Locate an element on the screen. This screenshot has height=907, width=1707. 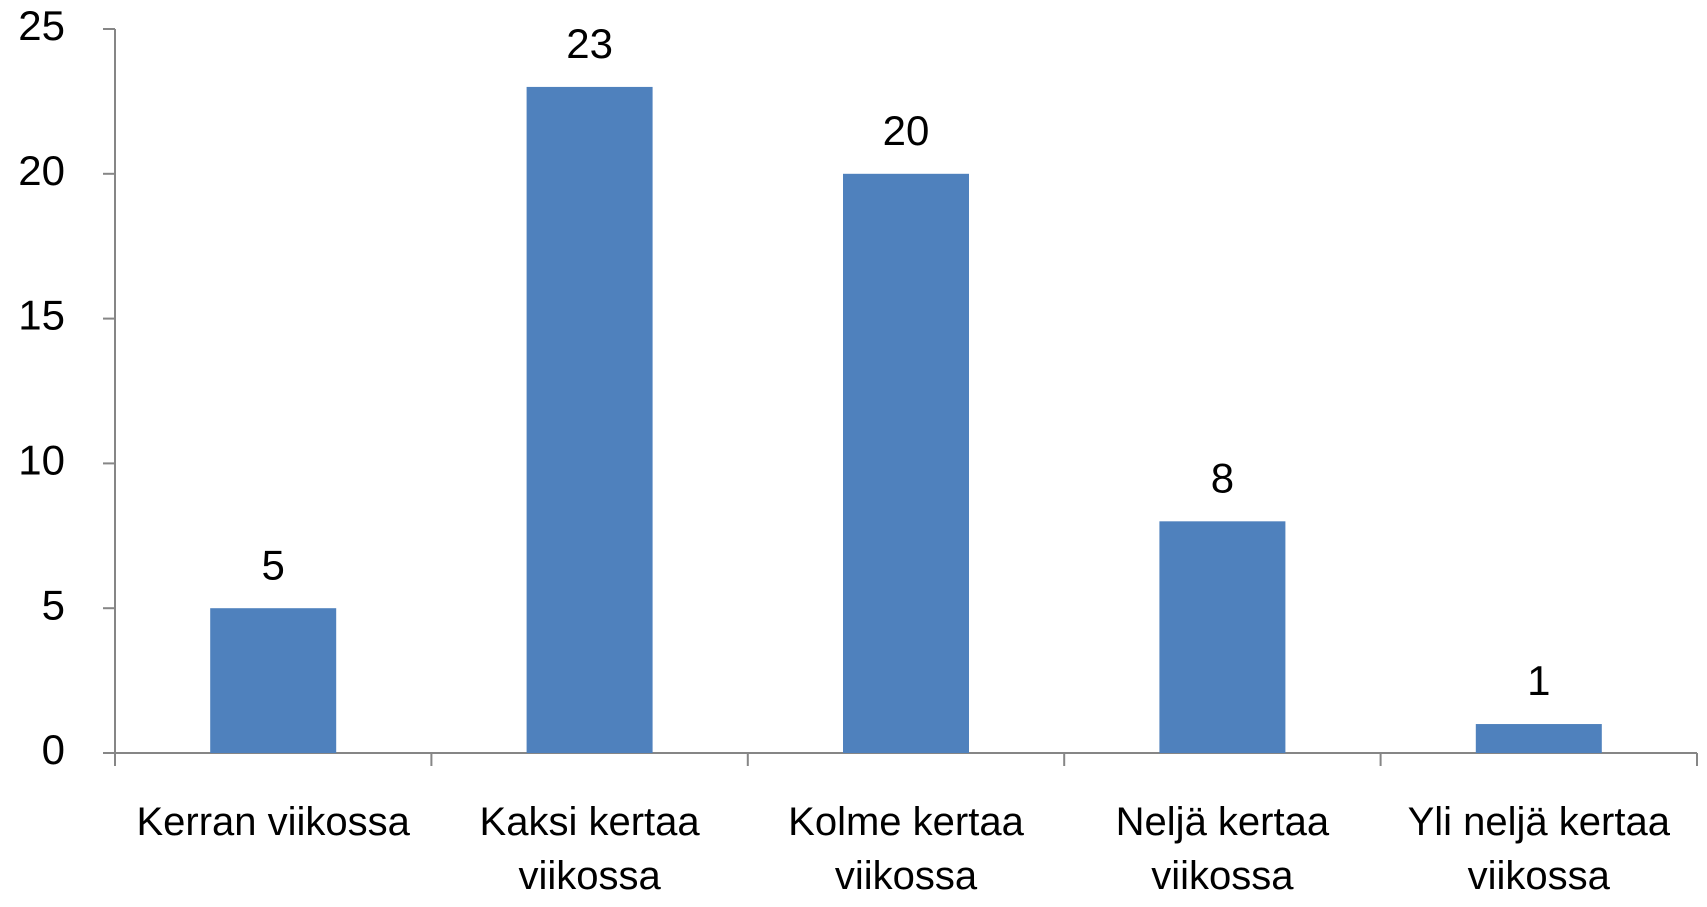
y-tick-label: 25 is located at coordinates (41, 25).